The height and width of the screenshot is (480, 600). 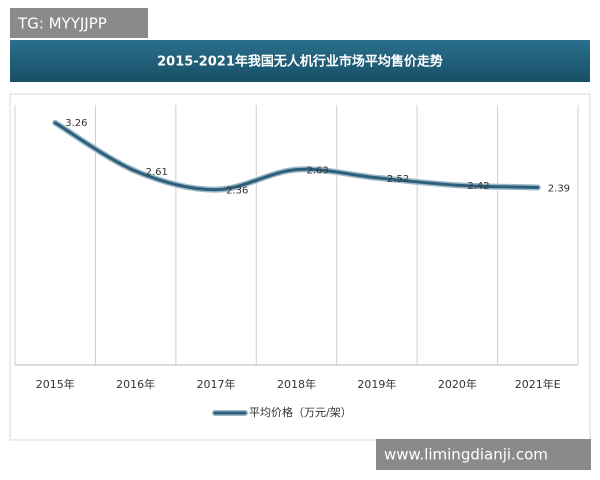 I want to click on x-tick-label: 2018年, so click(x=296, y=384).